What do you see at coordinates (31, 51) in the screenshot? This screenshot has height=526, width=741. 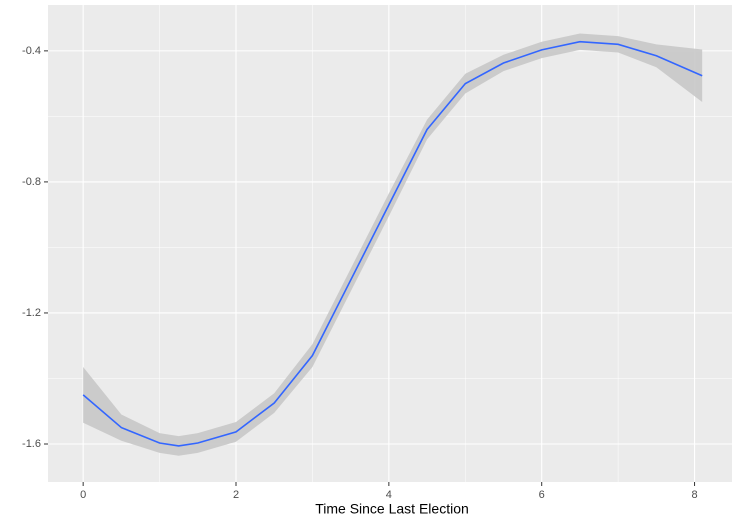 I see `y-tick-label: -0.4` at bounding box center [31, 51].